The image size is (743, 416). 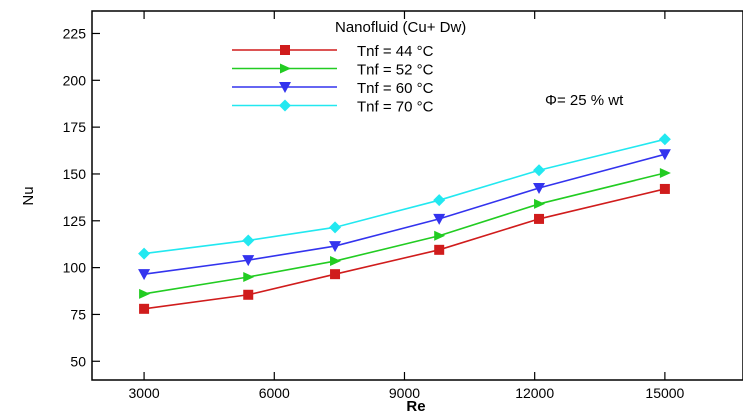 I want to click on y-tick-label: 200, so click(x=75, y=80).